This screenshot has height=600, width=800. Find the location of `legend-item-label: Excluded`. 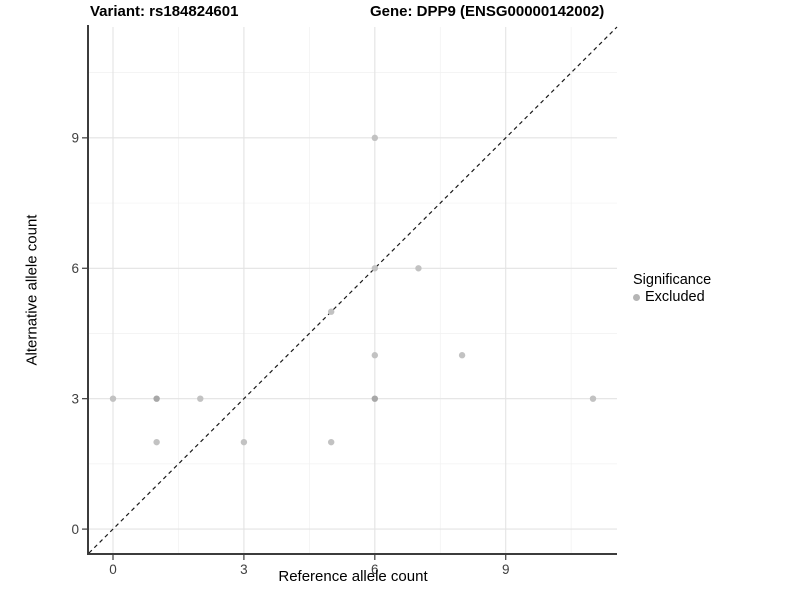

legend-item-label: Excluded is located at coordinates (675, 297).